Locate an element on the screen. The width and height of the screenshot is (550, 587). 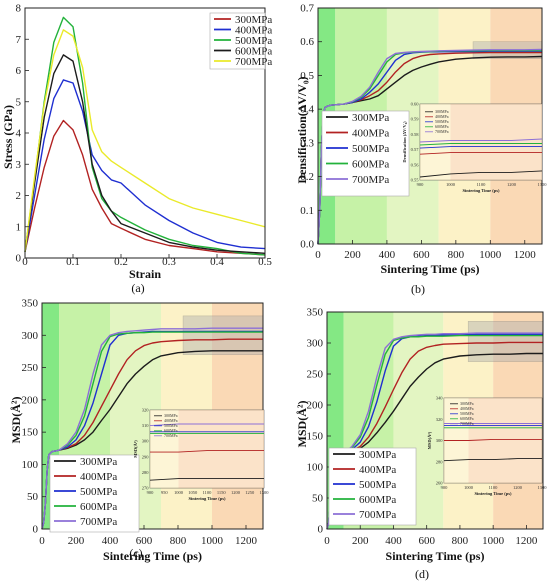
inset-x-tick: 950 is located at coordinates (165, 492).